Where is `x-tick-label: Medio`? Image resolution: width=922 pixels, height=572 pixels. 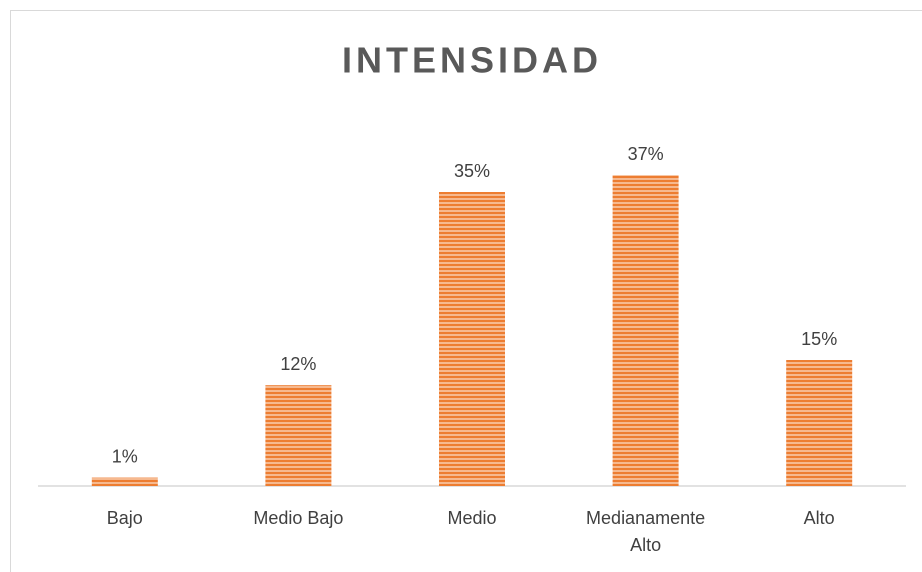
x-tick-label: Medio is located at coordinates (472, 518).